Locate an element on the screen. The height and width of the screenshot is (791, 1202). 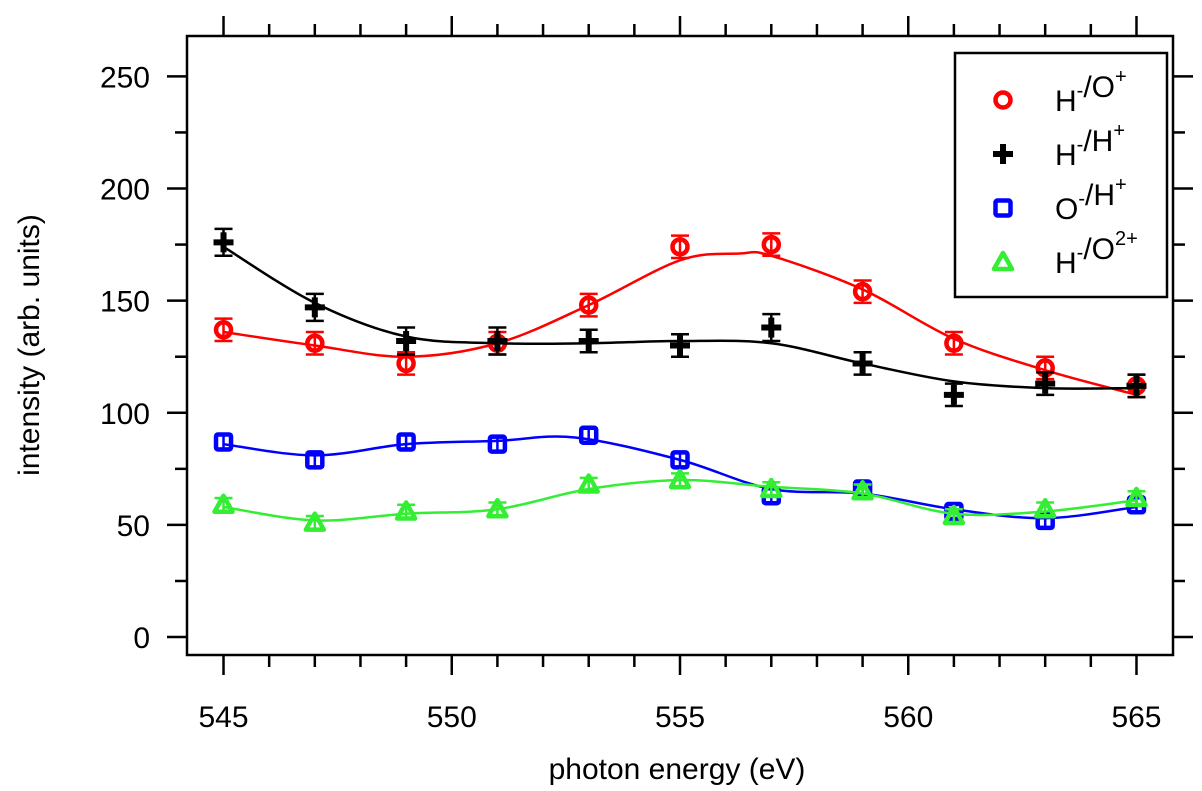
x-tick-label: 555 is located at coordinates (680, 717).